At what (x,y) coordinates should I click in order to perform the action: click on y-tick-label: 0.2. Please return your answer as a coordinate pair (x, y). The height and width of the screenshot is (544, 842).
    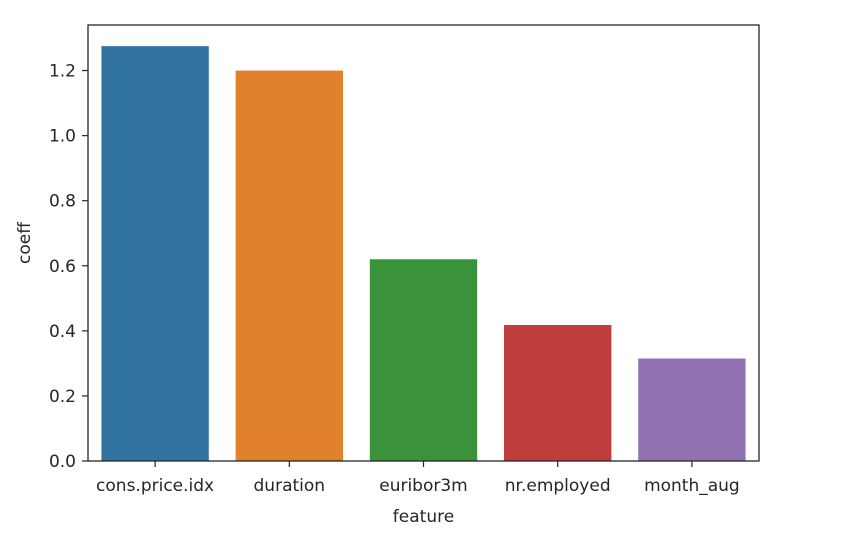
    Looking at the image, I should click on (62, 397).